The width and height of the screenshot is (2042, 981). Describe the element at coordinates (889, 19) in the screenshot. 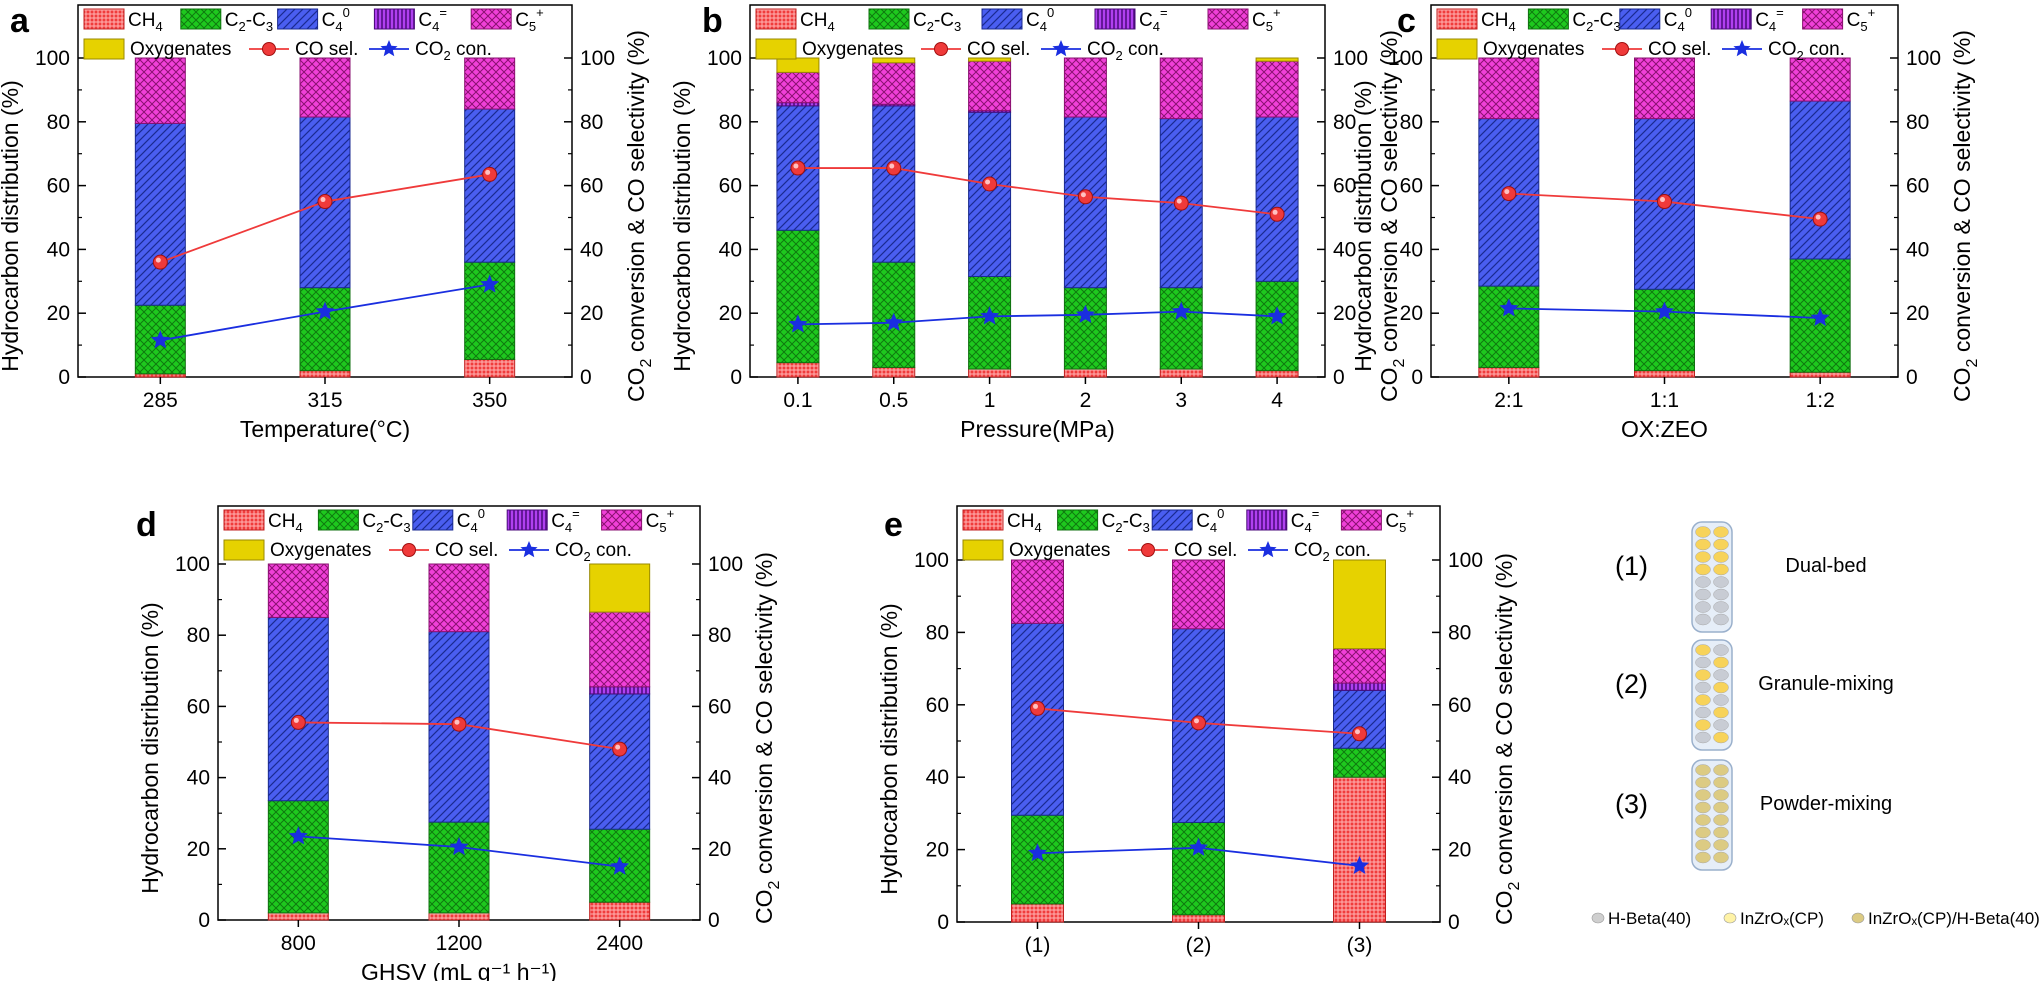

I see `legend-swatch-C2C3` at that location.